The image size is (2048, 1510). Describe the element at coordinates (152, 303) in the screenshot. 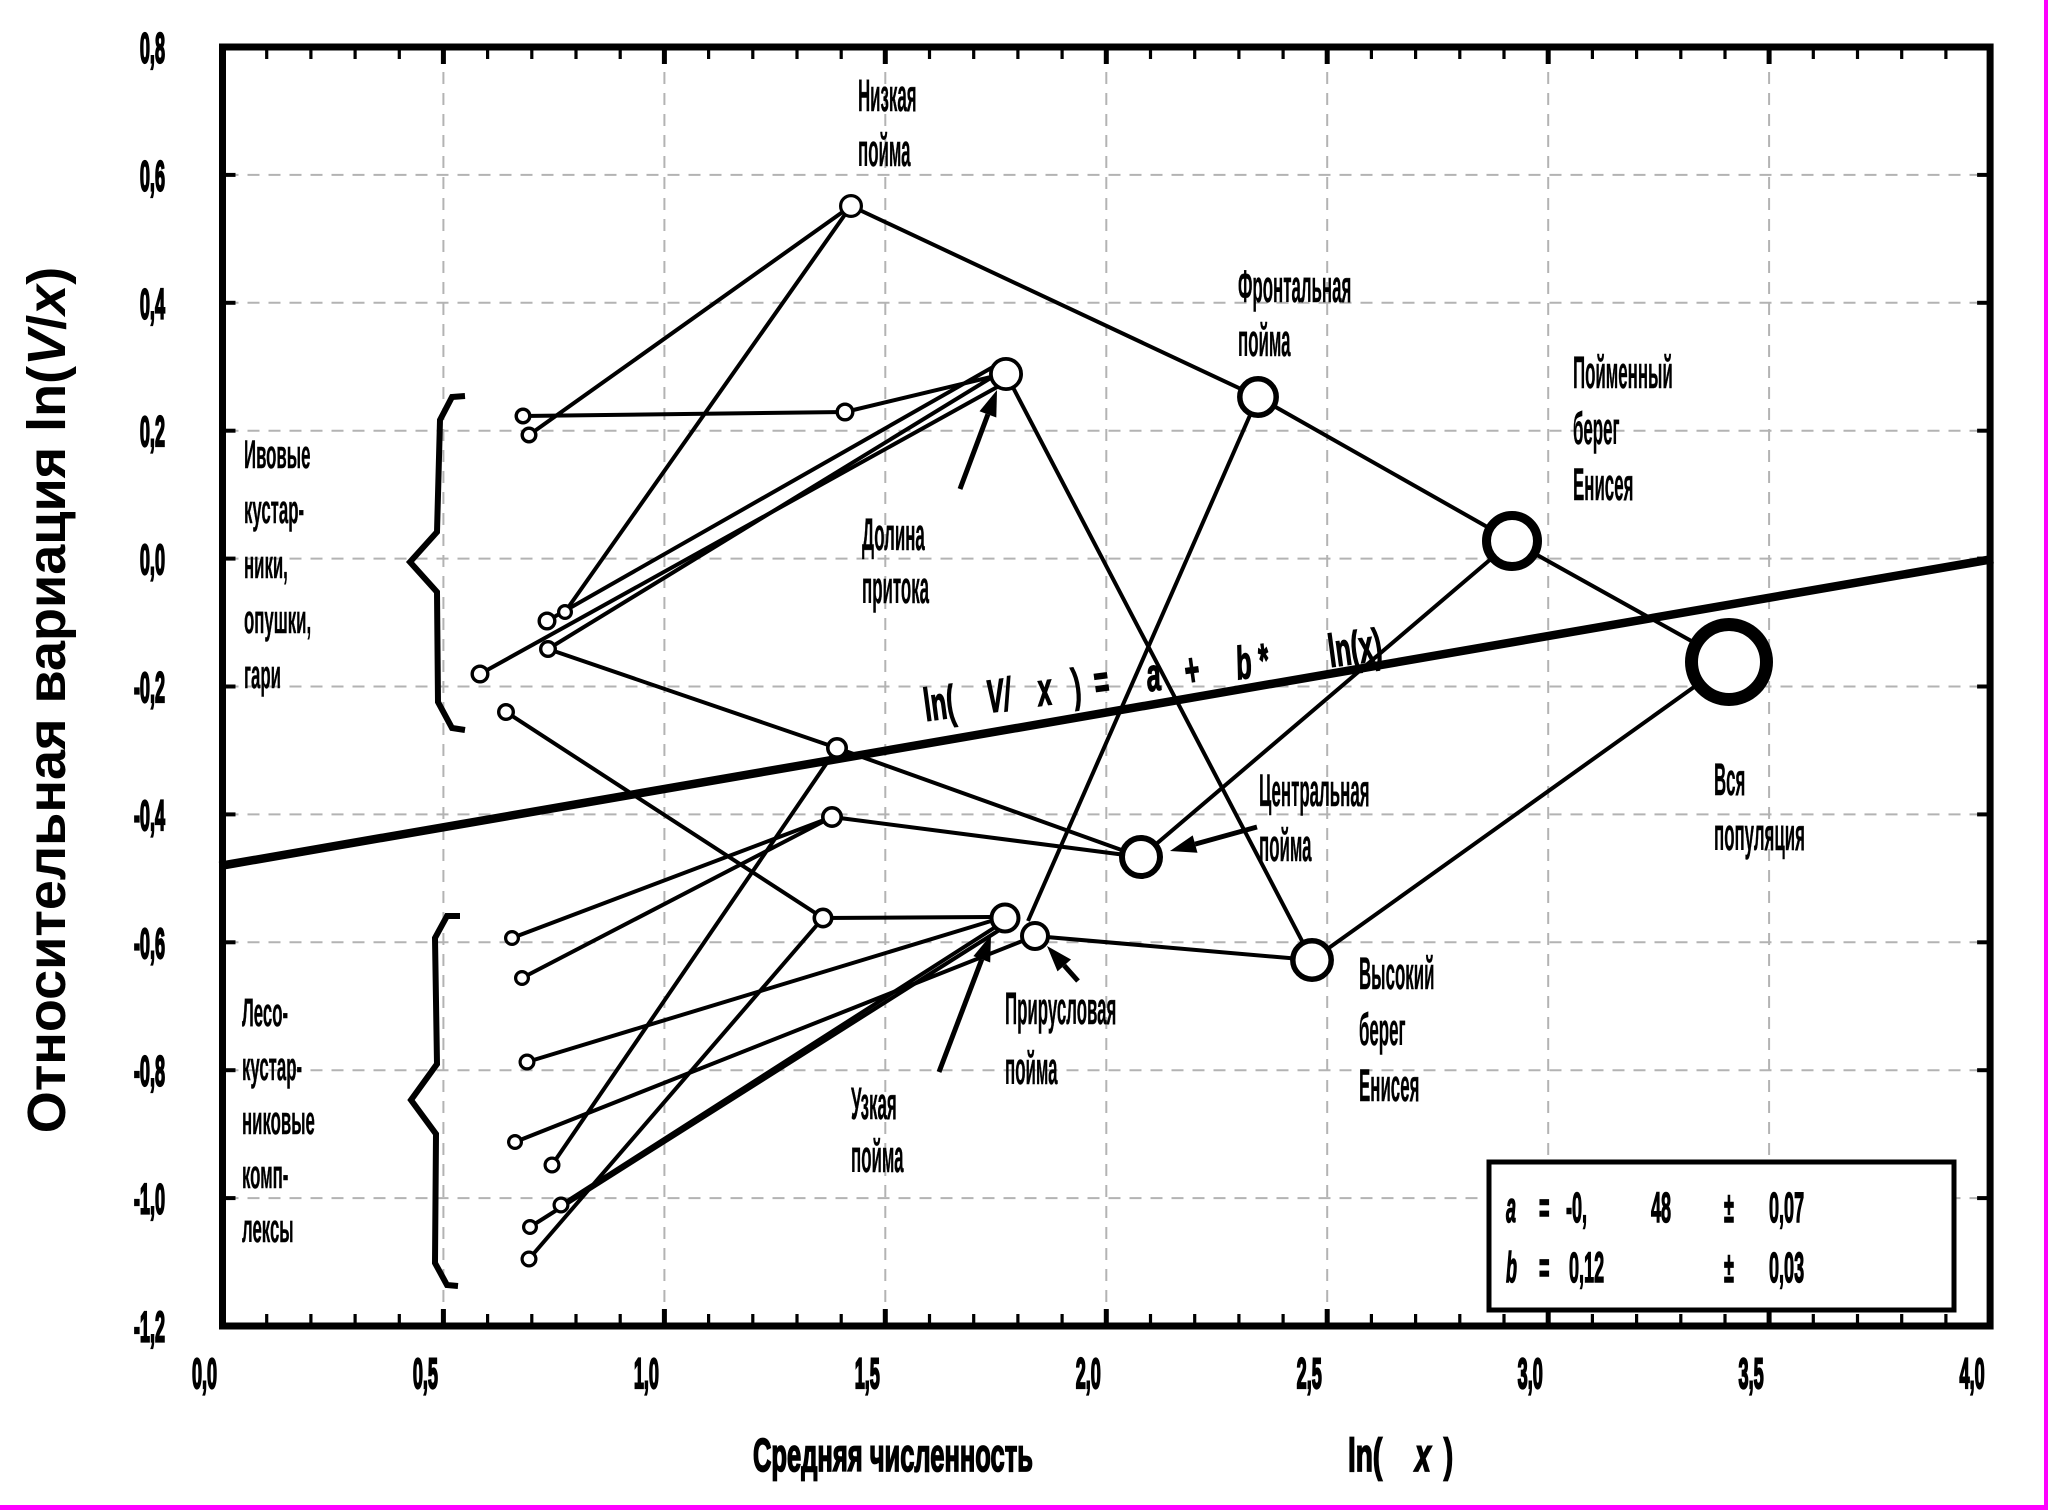

I see `svg-text: 0,4` at that location.